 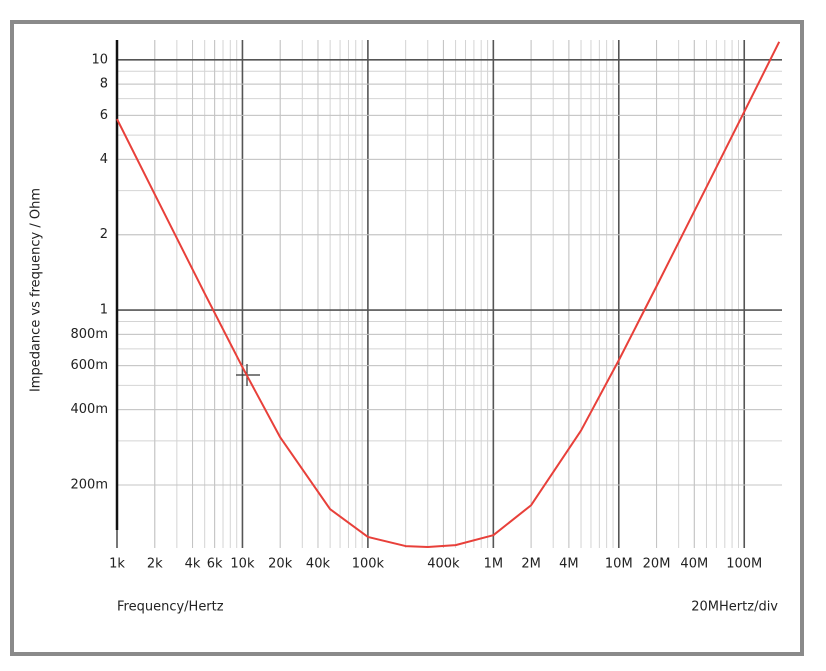 What do you see at coordinates (193, 564) in the screenshot?
I see `x-tick-label: 4k` at bounding box center [193, 564].